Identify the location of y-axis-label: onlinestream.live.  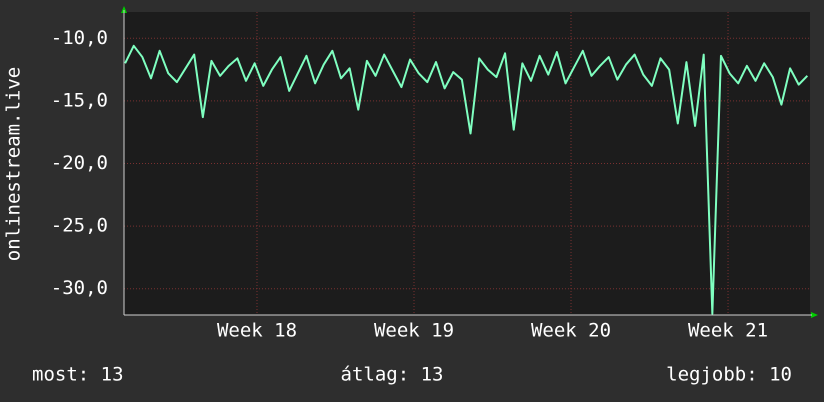
(14, 164).